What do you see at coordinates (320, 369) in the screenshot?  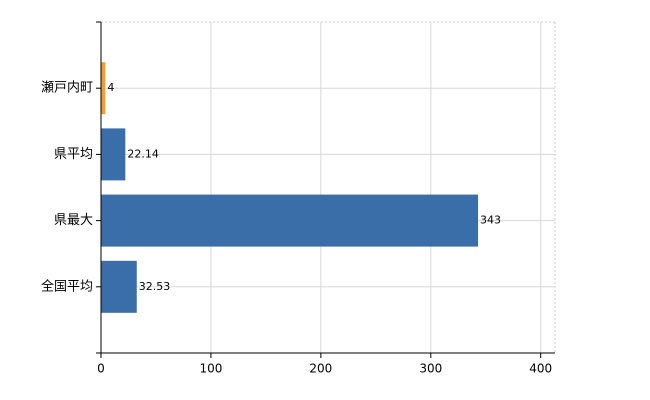 I see `x-tick-label: 200` at bounding box center [320, 369].